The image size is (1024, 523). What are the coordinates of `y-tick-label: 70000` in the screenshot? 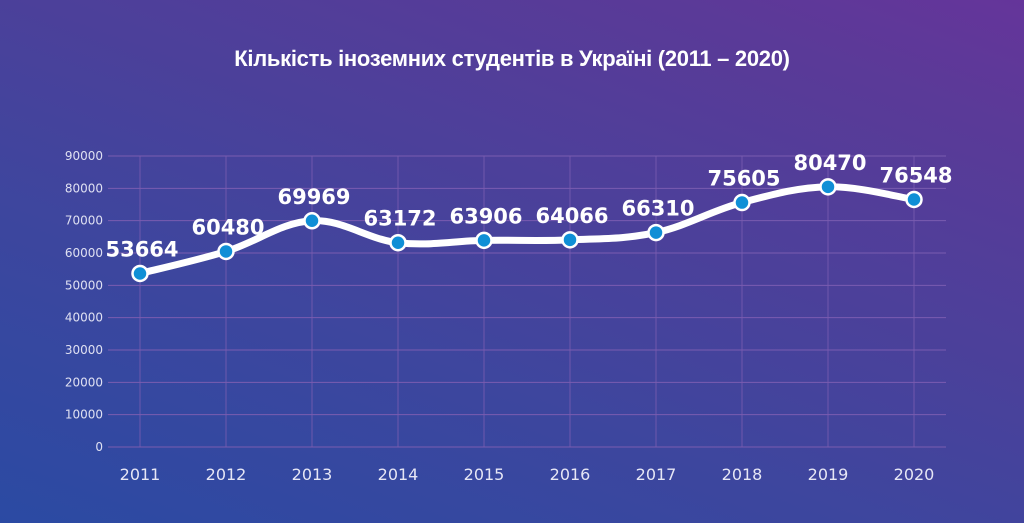 It's located at (84, 221).